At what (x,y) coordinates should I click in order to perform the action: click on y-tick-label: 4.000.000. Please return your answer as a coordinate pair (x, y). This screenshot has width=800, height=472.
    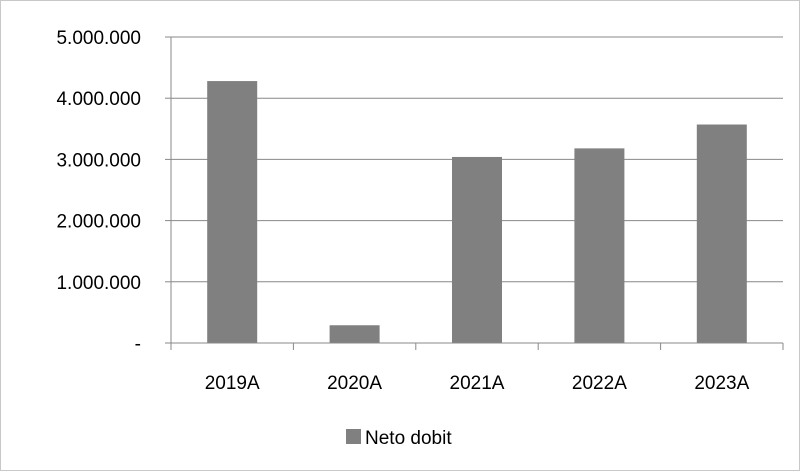
    Looking at the image, I should click on (98, 99).